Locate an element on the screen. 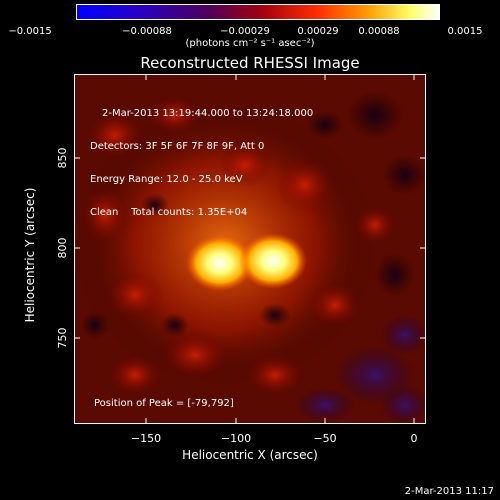 The width and height of the screenshot is (500, 500). colorbar-tick-label: −0.00029 is located at coordinates (245, 31).